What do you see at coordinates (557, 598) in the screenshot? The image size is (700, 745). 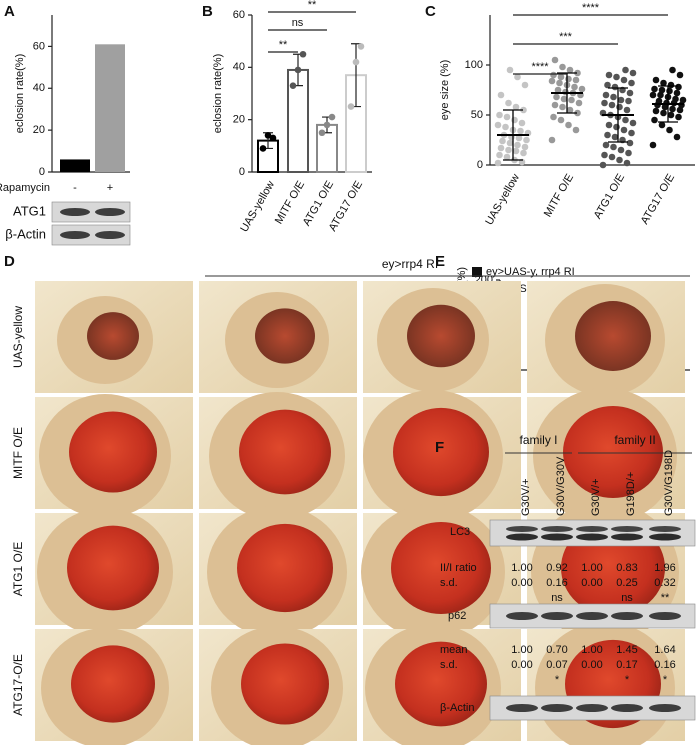 I see `significance-label: ns` at bounding box center [557, 598].